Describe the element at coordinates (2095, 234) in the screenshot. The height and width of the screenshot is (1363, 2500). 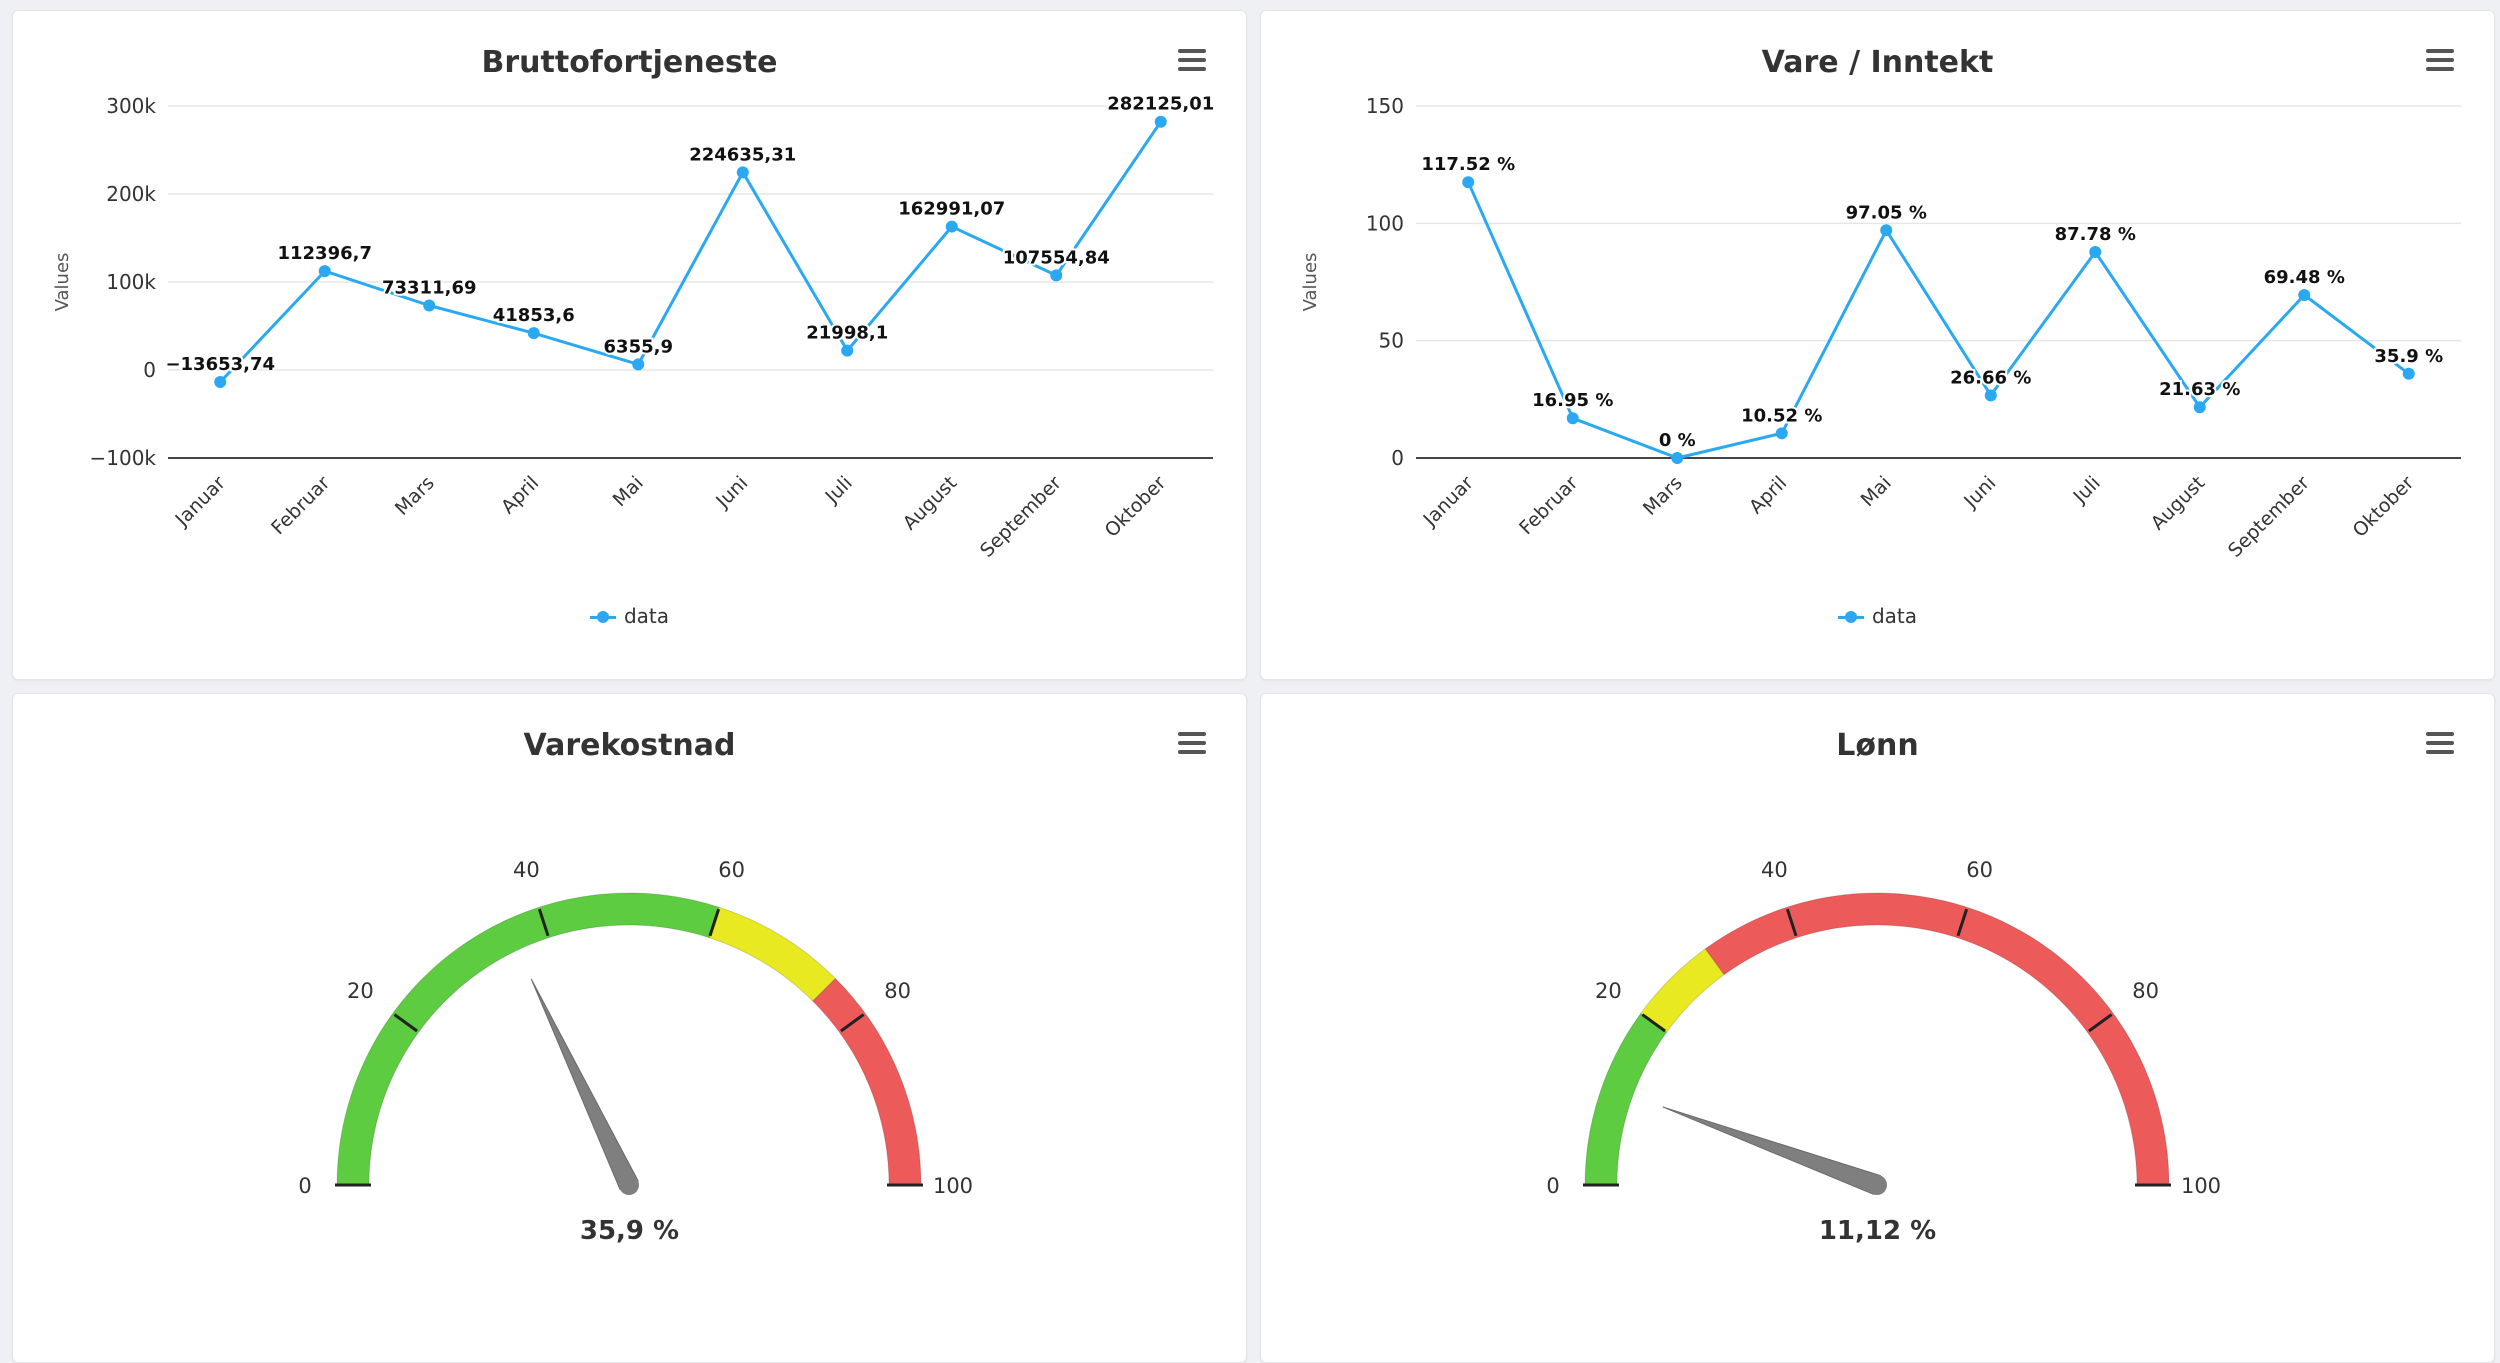
I see `data-label: 87.78 %` at that location.